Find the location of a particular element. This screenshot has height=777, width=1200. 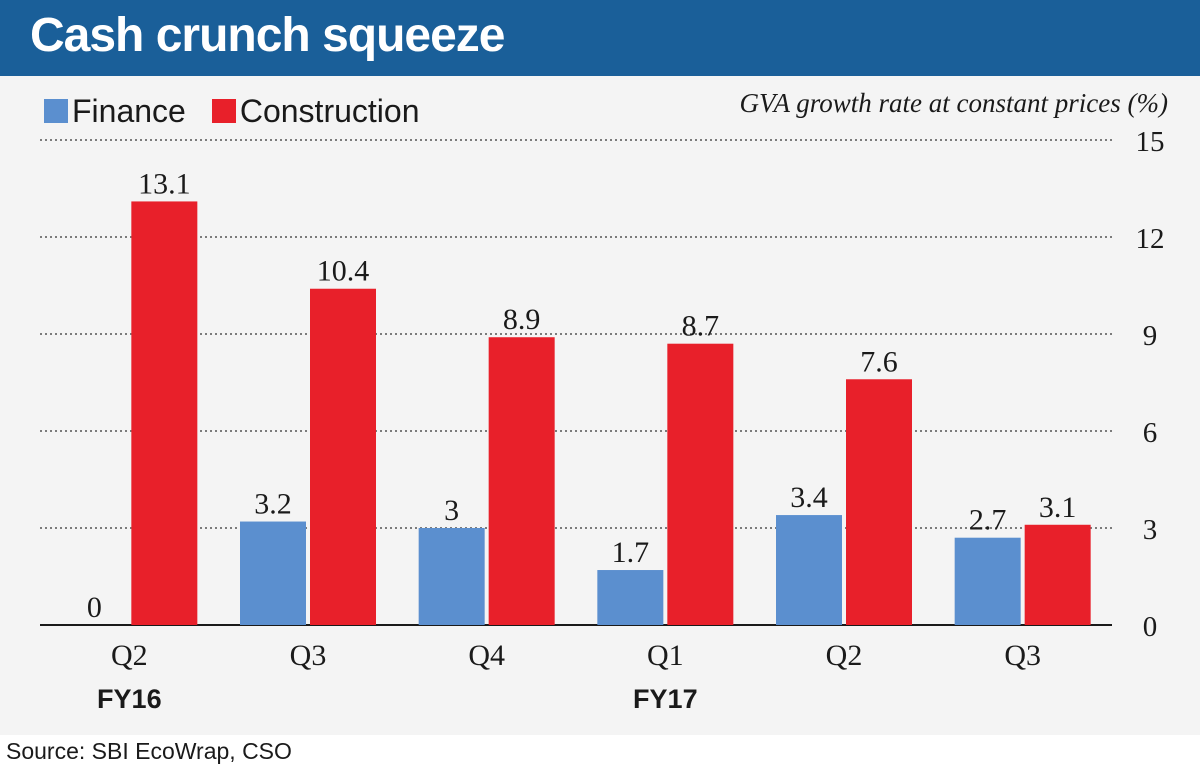

data-label-finance: 1.7 is located at coordinates (631, 552).